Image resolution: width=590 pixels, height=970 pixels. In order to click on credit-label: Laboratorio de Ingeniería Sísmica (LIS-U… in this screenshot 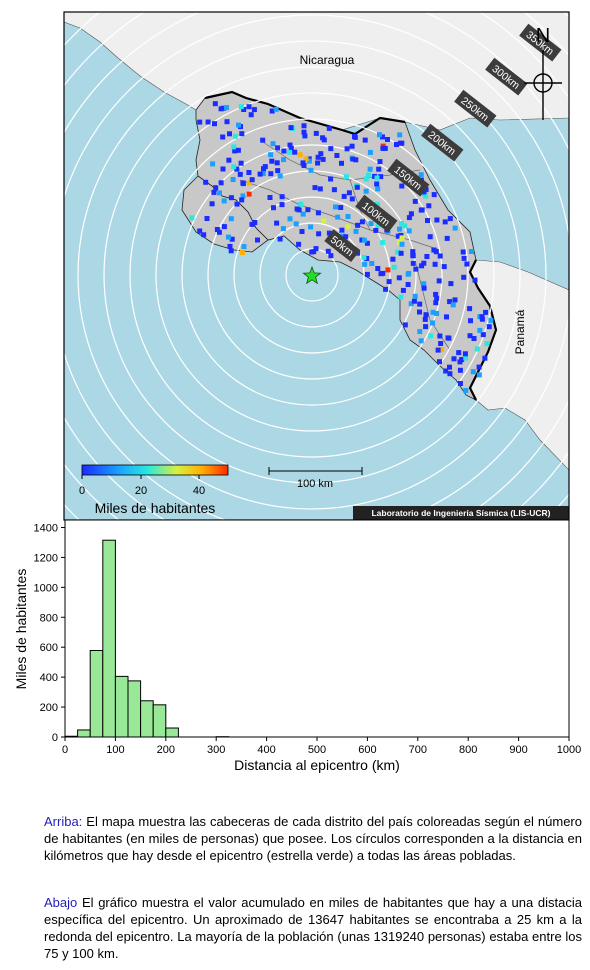, I will do `click(460, 513)`.